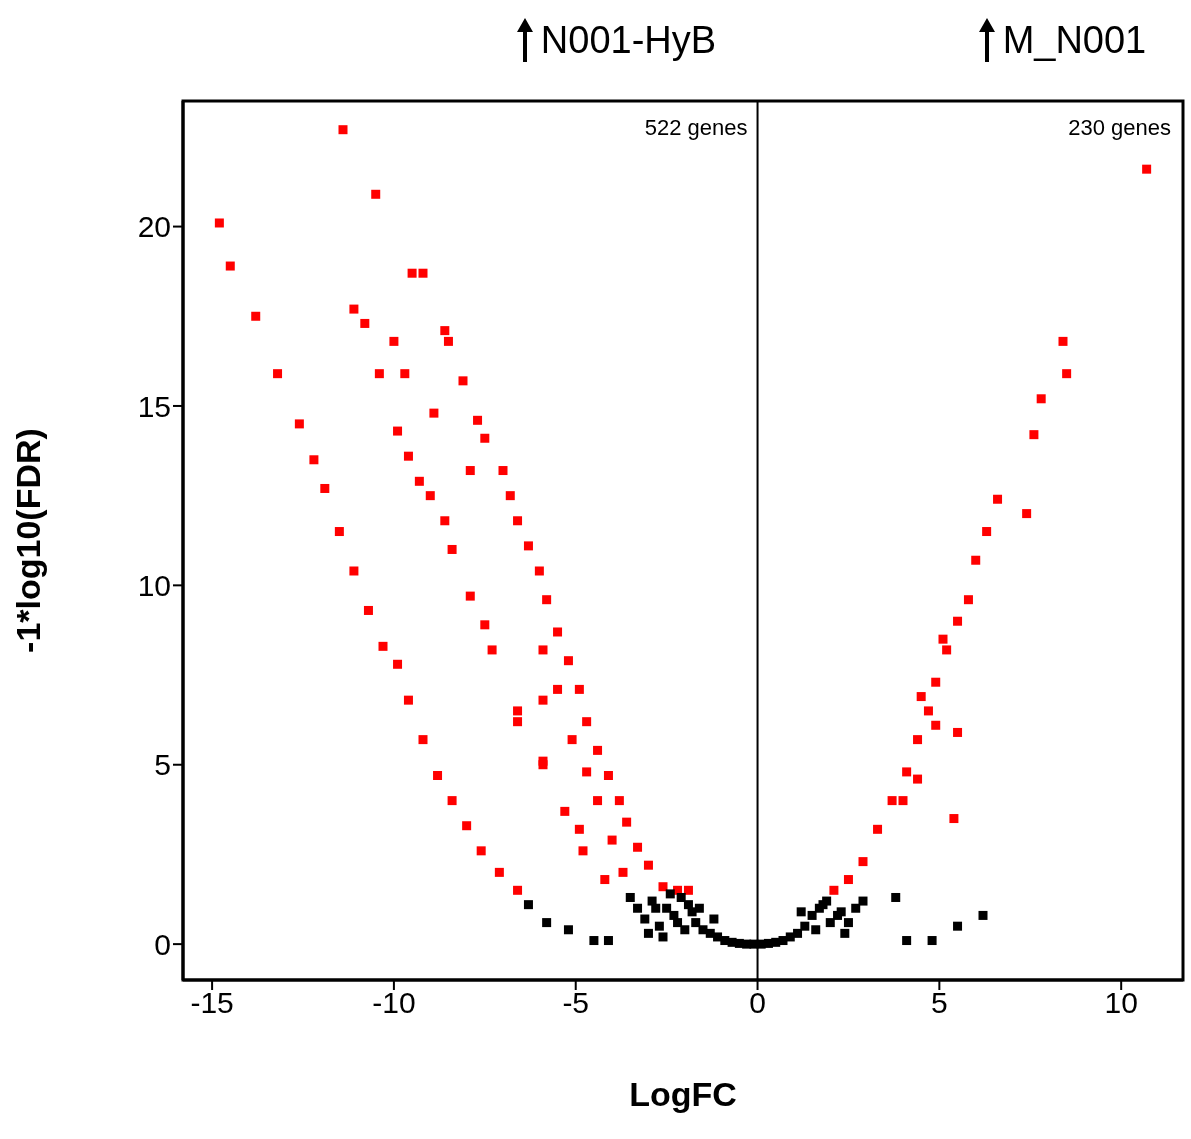 The image size is (1191, 1139). I want to click on x-tick-label: -5, so click(576, 1003).